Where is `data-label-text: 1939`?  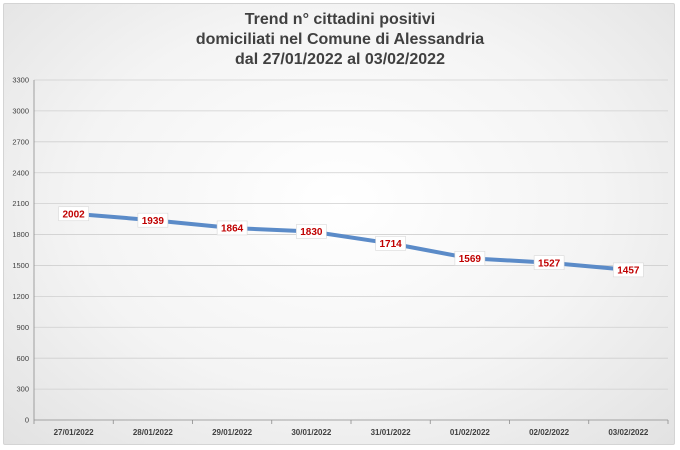 data-label-text: 1939 is located at coordinates (153, 221).